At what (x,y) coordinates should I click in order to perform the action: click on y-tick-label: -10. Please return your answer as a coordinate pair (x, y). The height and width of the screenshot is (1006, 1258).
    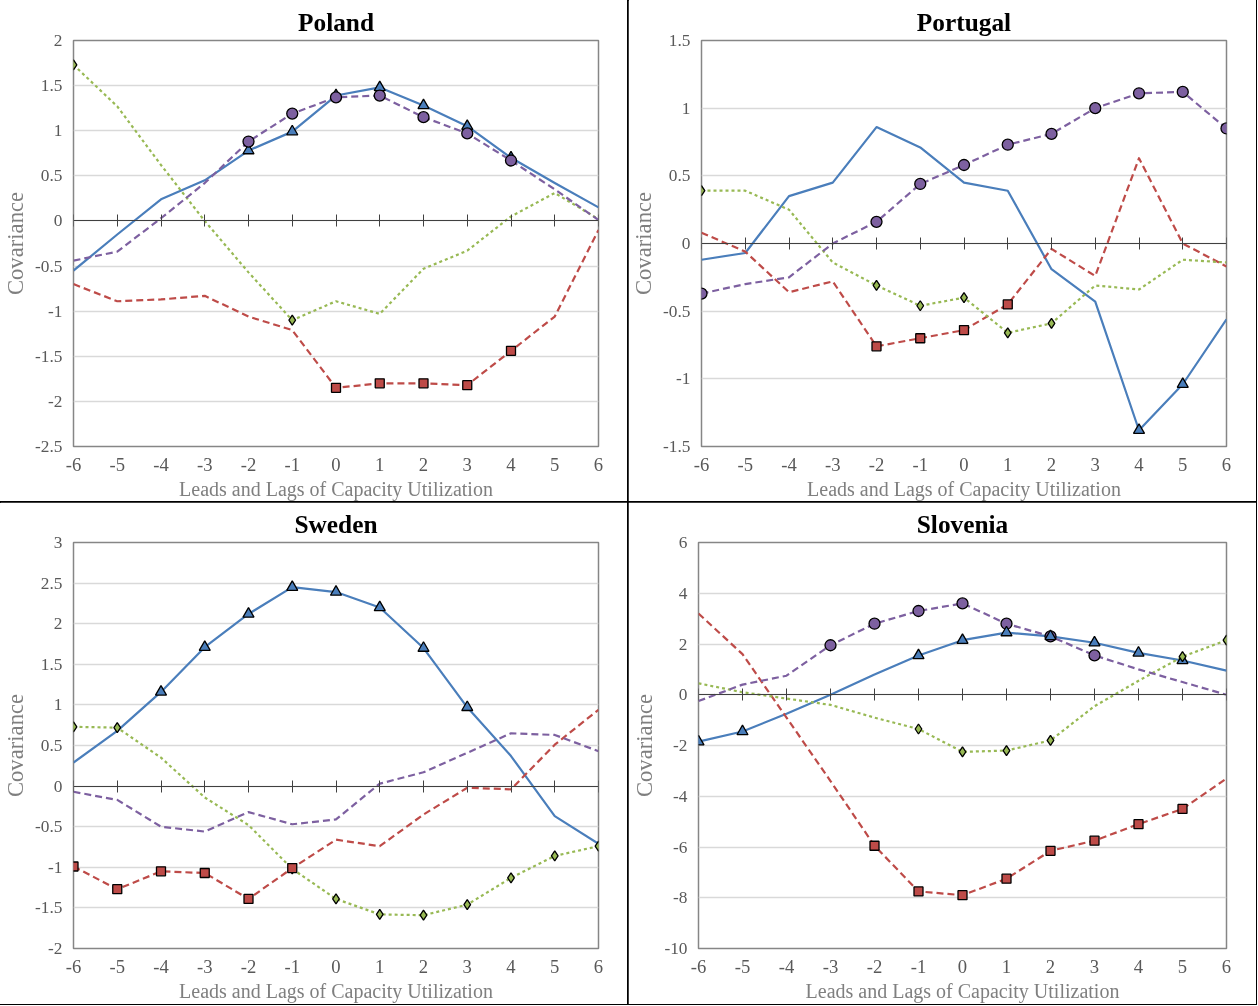
    Looking at the image, I should click on (676, 948).